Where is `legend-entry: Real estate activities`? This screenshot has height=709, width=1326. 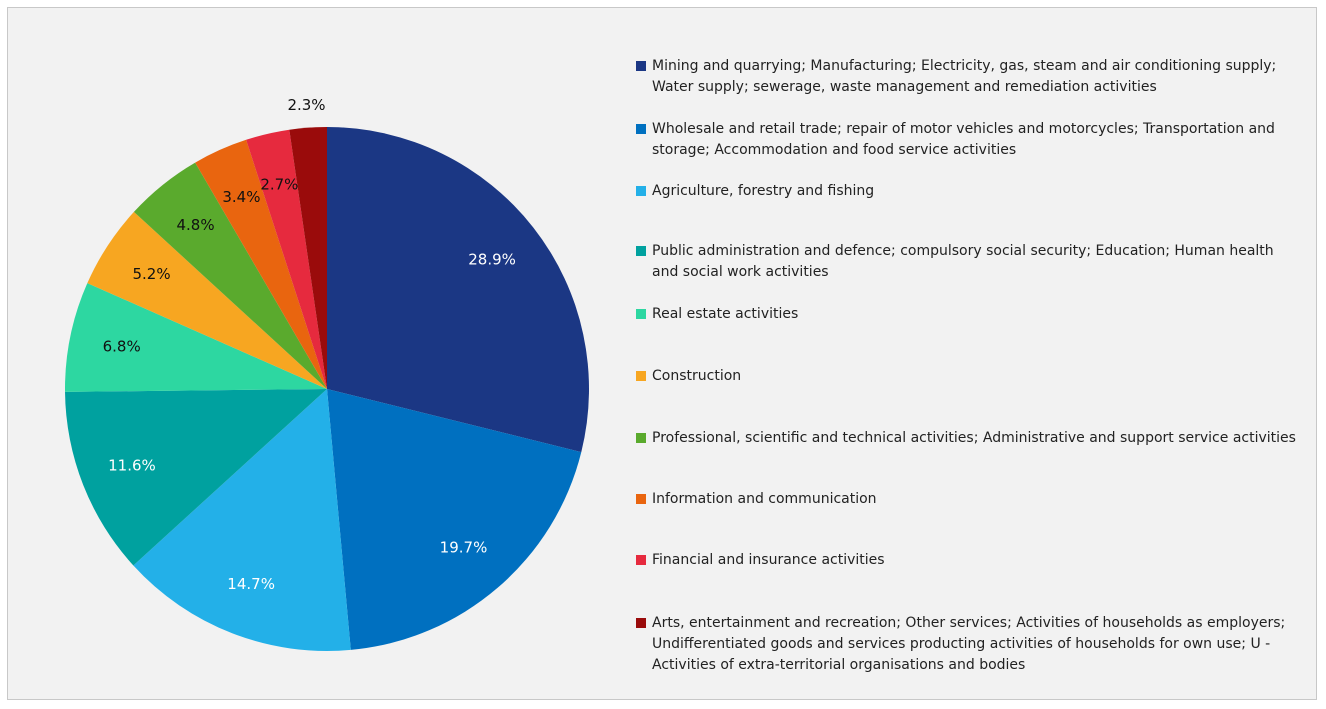
legend-entry: Real estate activities is located at coordinates (968, 314).